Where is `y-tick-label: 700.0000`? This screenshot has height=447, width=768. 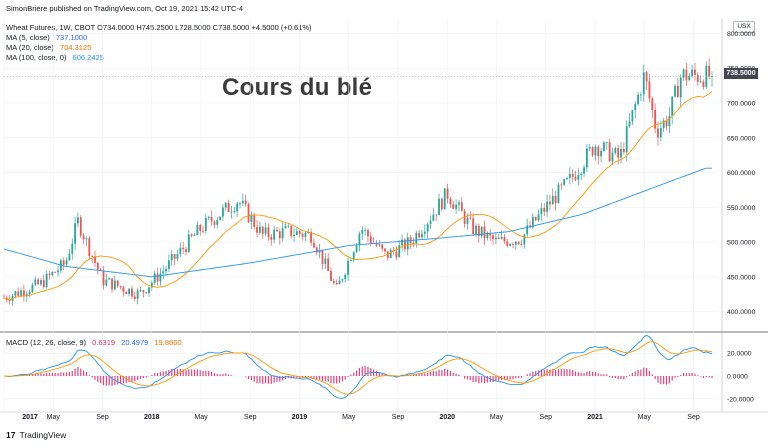 y-tick-label: 700.0000 is located at coordinates (741, 104).